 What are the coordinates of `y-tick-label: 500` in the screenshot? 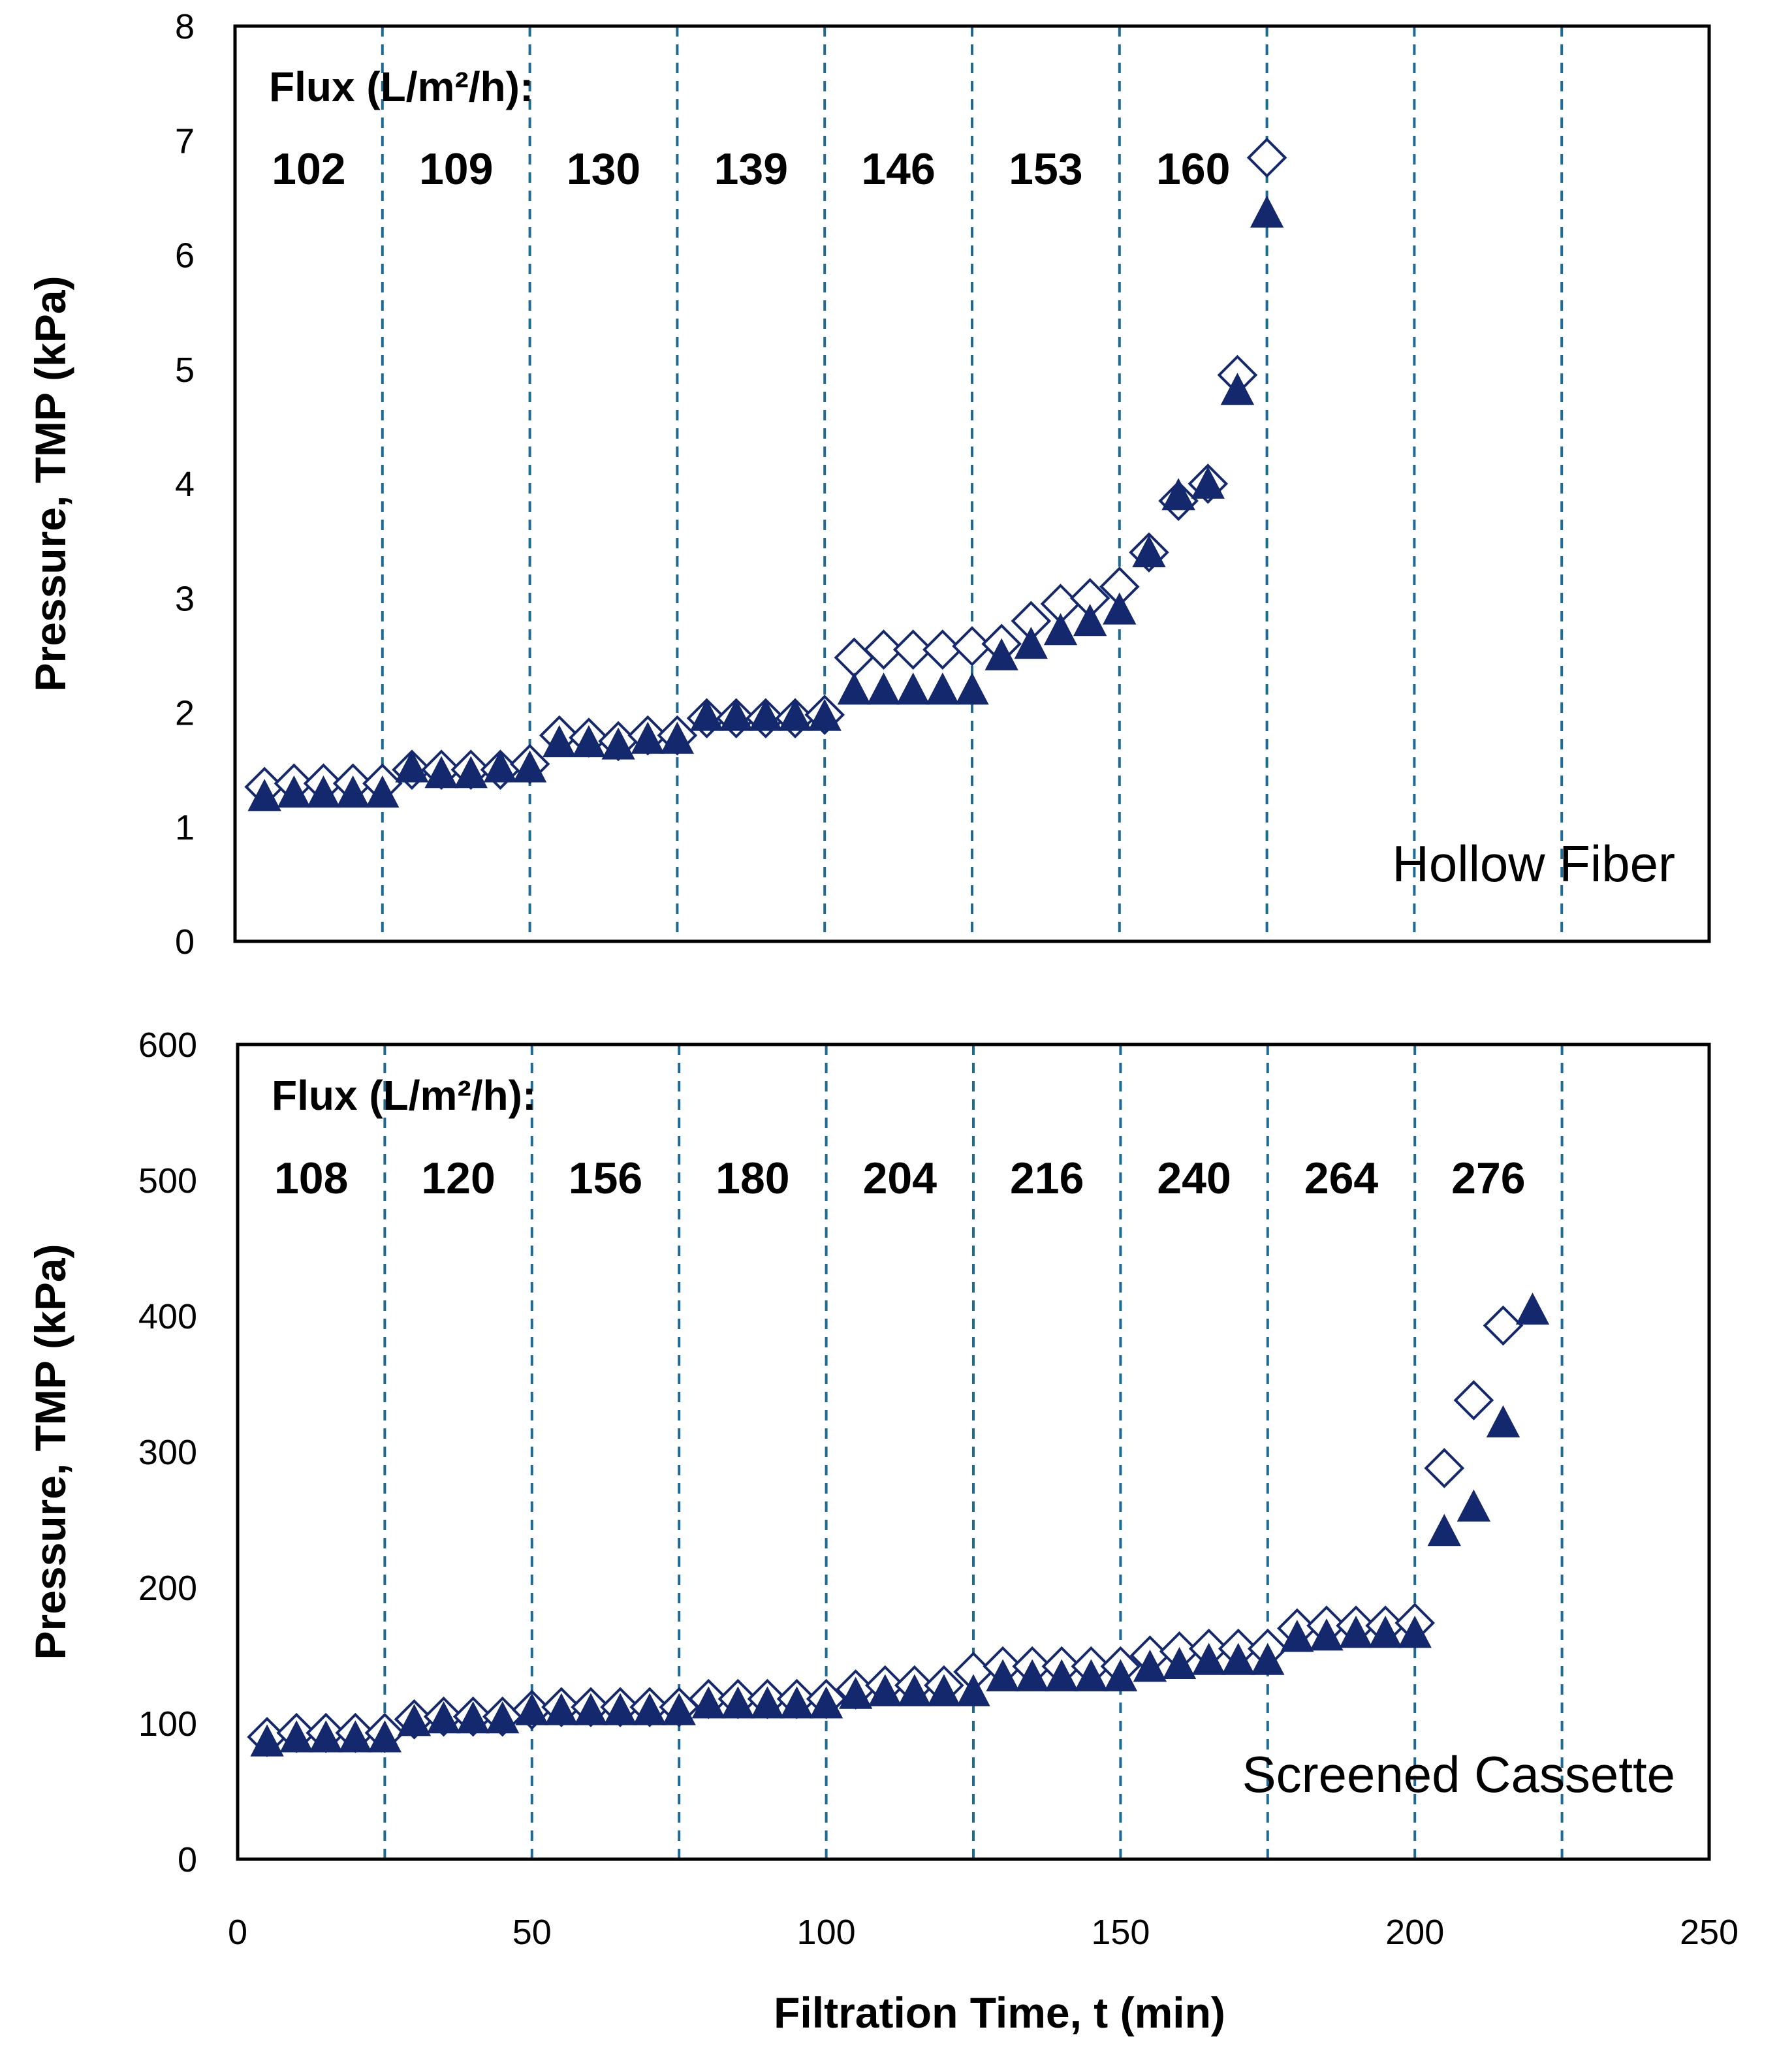 It's located at (167, 1181).